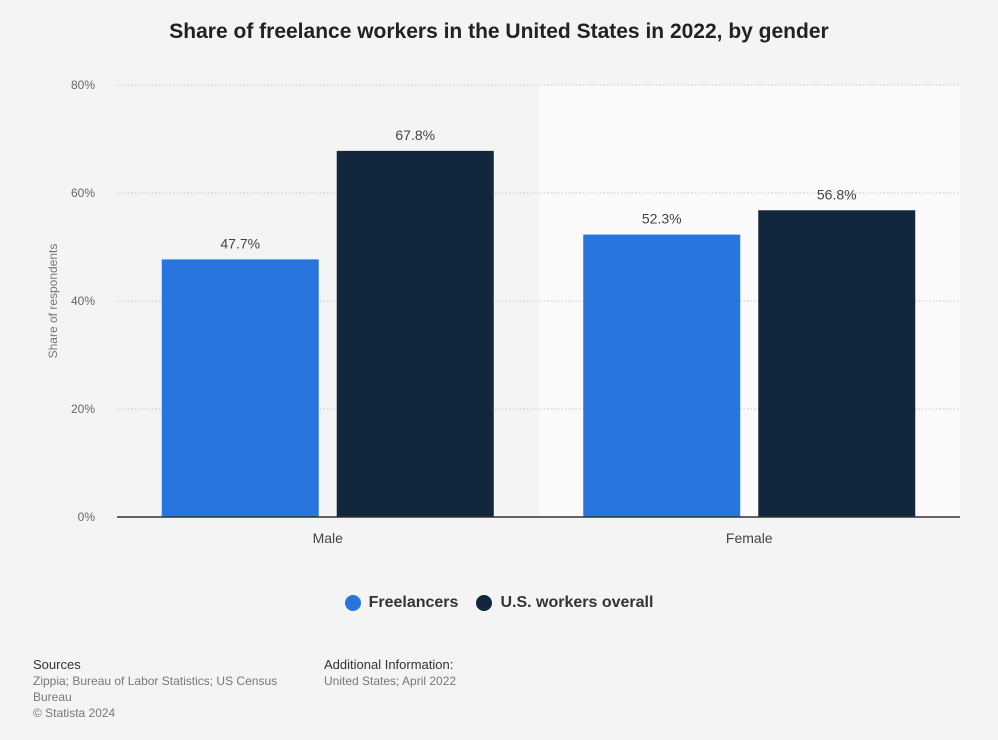 Image resolution: width=998 pixels, height=740 pixels. I want to click on legend: Freelancers U.S. workers overall, so click(499, 603).